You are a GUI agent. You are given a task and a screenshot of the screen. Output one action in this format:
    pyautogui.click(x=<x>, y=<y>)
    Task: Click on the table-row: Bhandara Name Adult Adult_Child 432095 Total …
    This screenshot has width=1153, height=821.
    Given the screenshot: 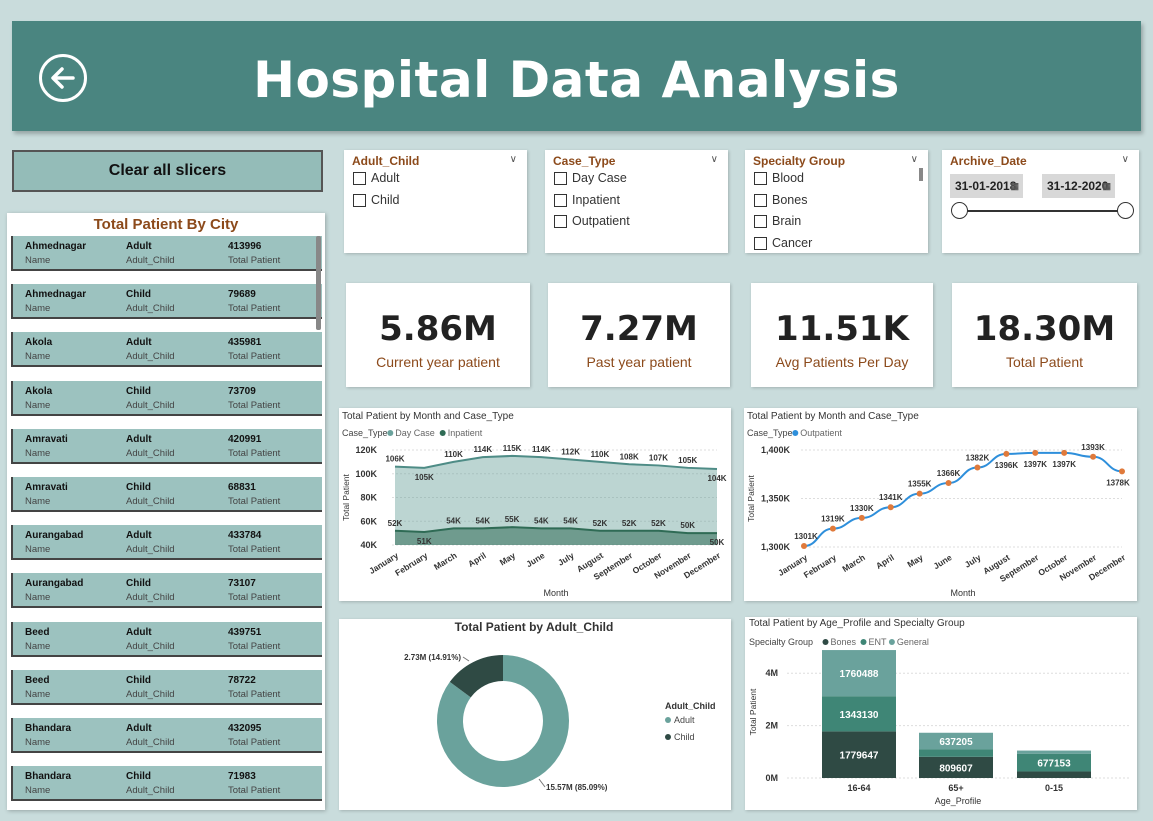 What is the action you would take?
    pyautogui.click(x=166, y=735)
    